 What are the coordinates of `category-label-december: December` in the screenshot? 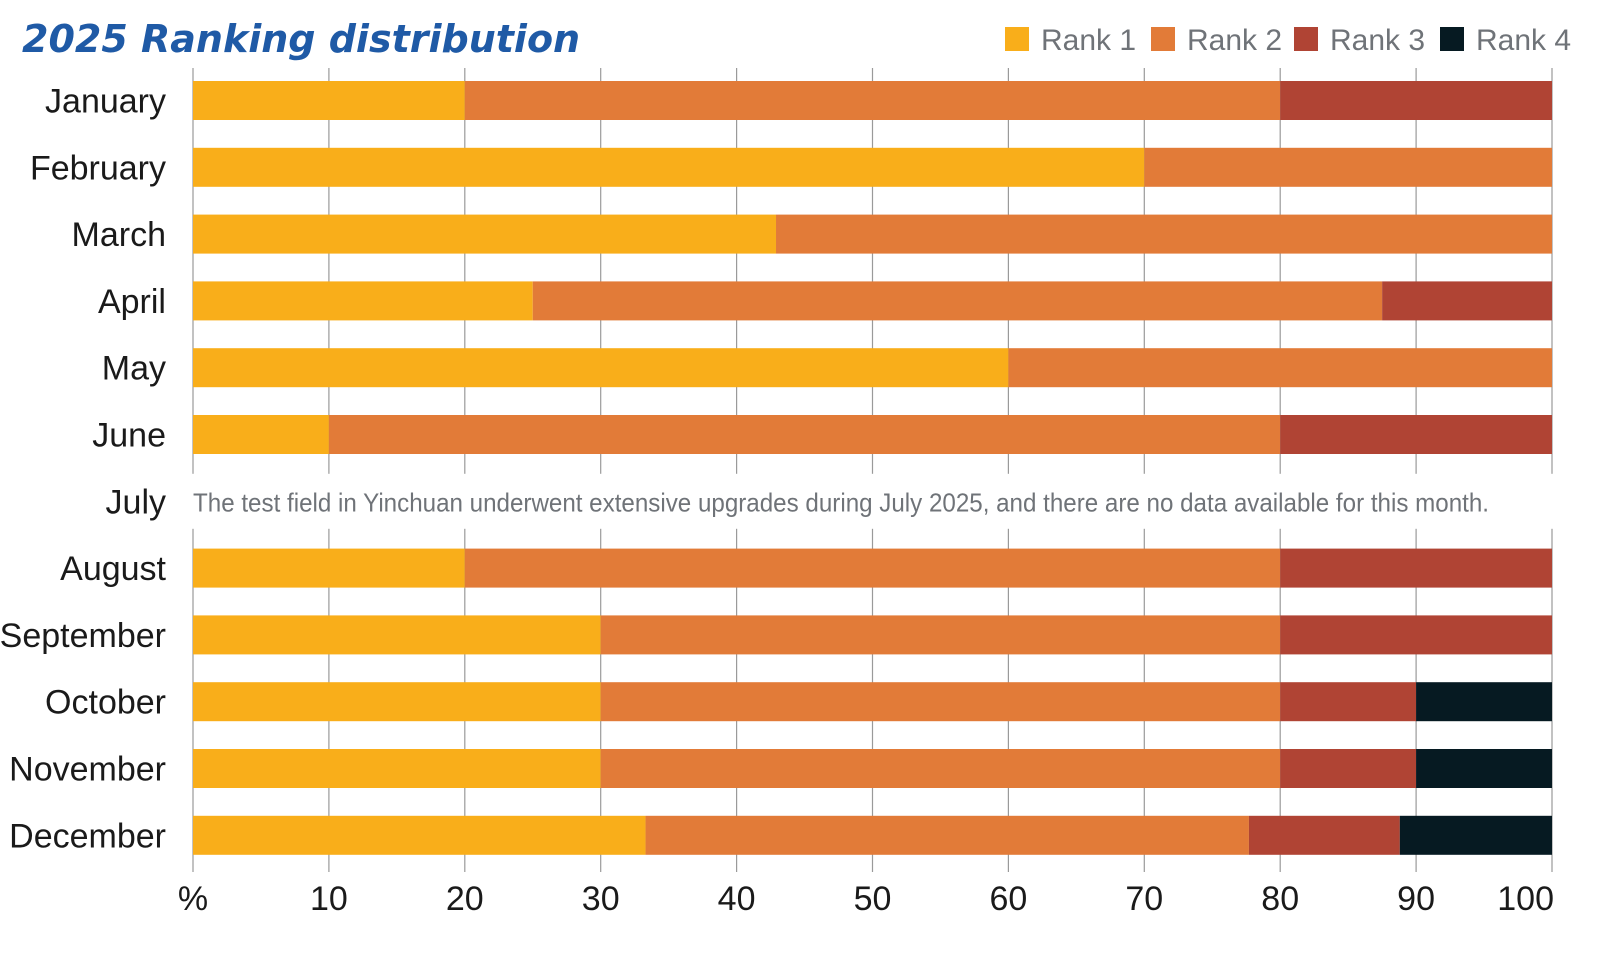 It's located at (87, 836).